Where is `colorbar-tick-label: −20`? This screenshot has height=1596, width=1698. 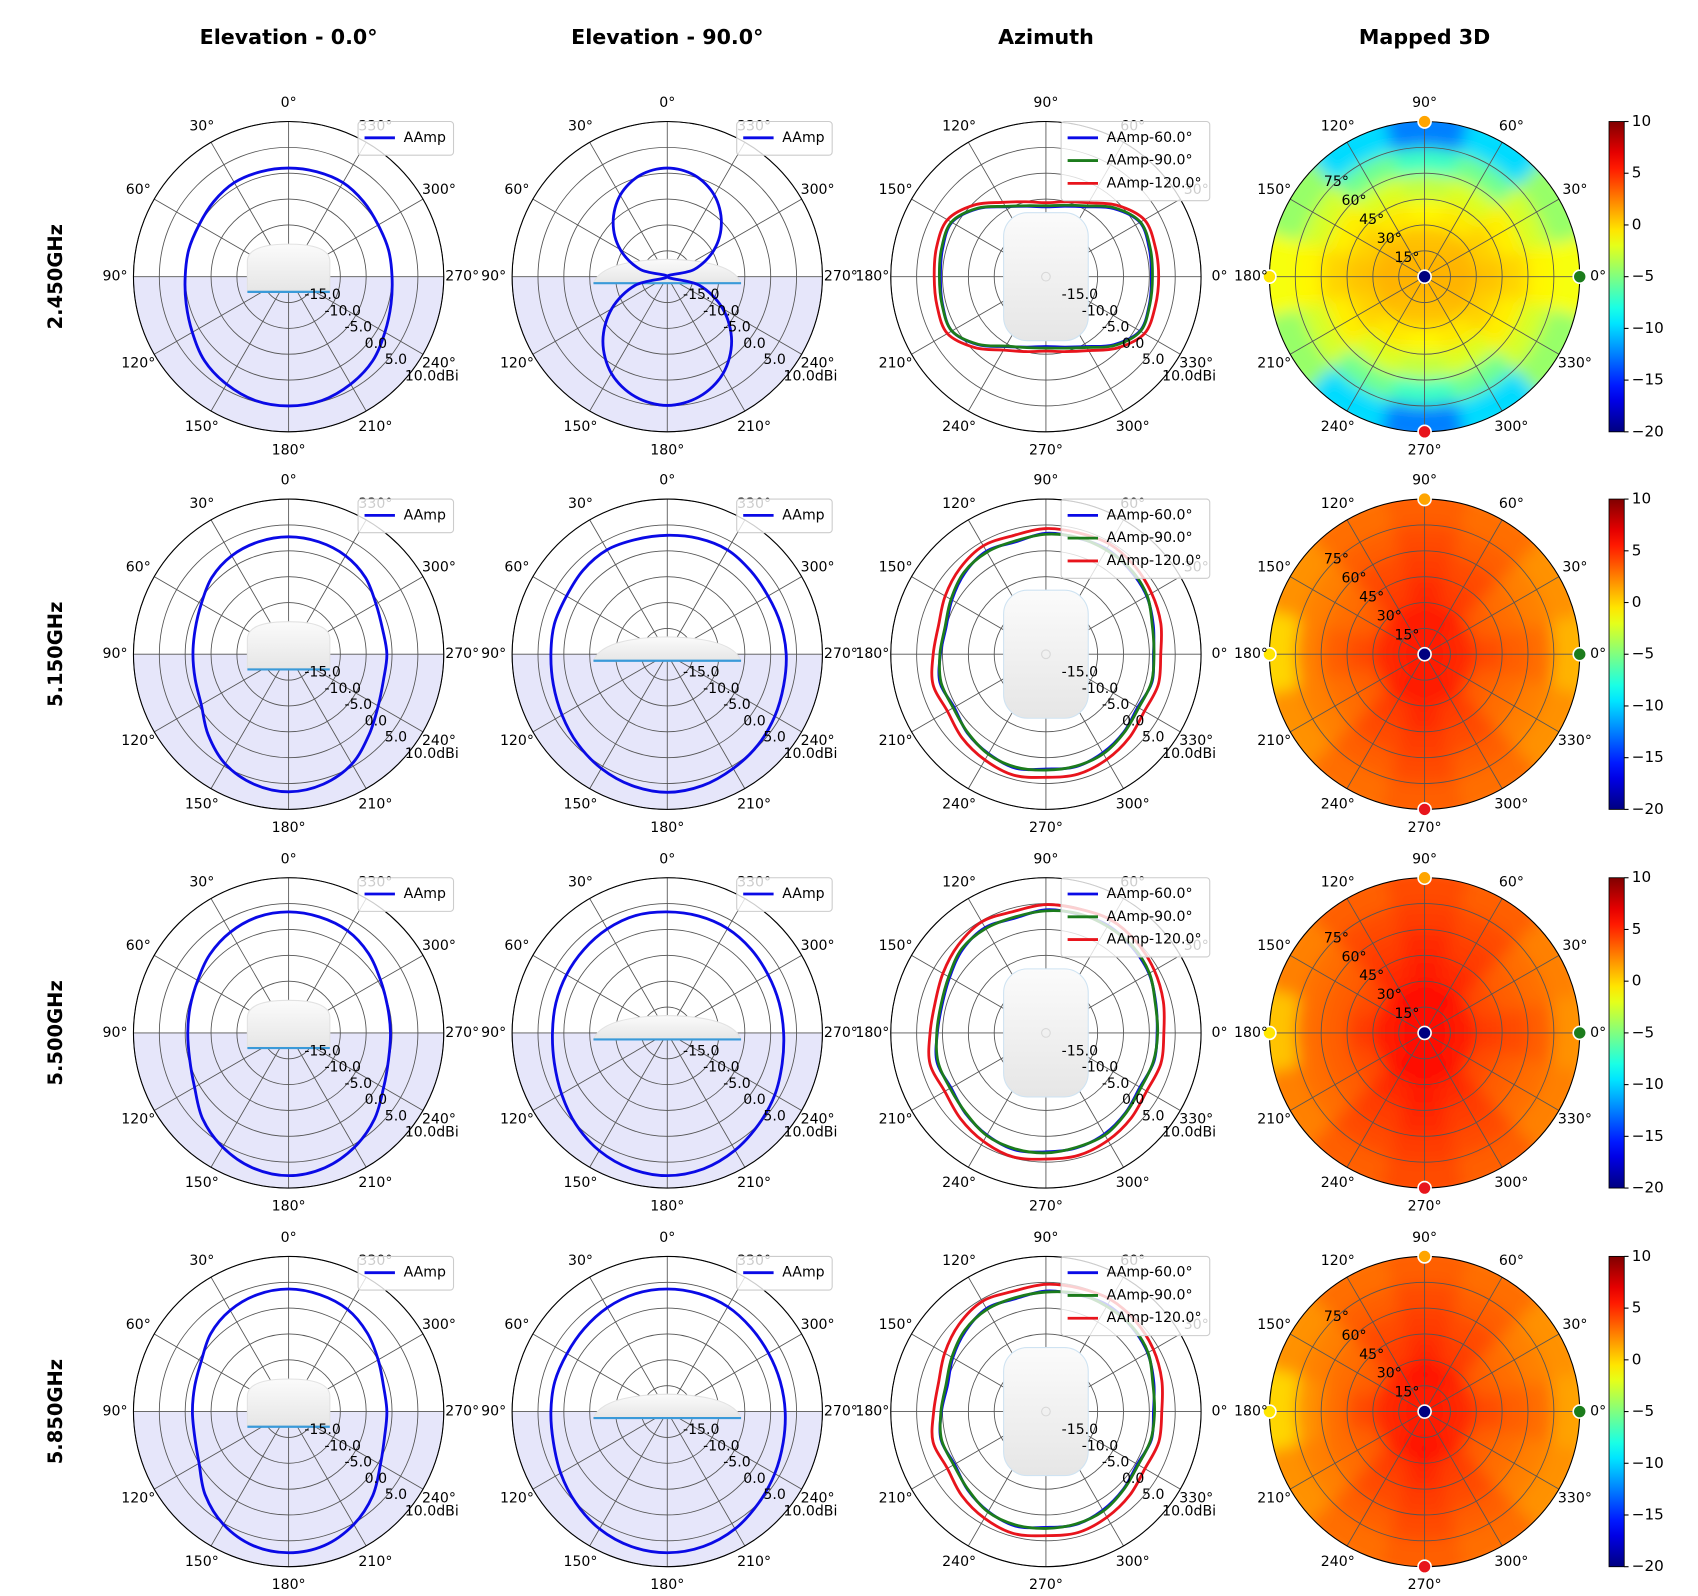 colorbar-tick-label: −20 is located at coordinates (1648, 1188).